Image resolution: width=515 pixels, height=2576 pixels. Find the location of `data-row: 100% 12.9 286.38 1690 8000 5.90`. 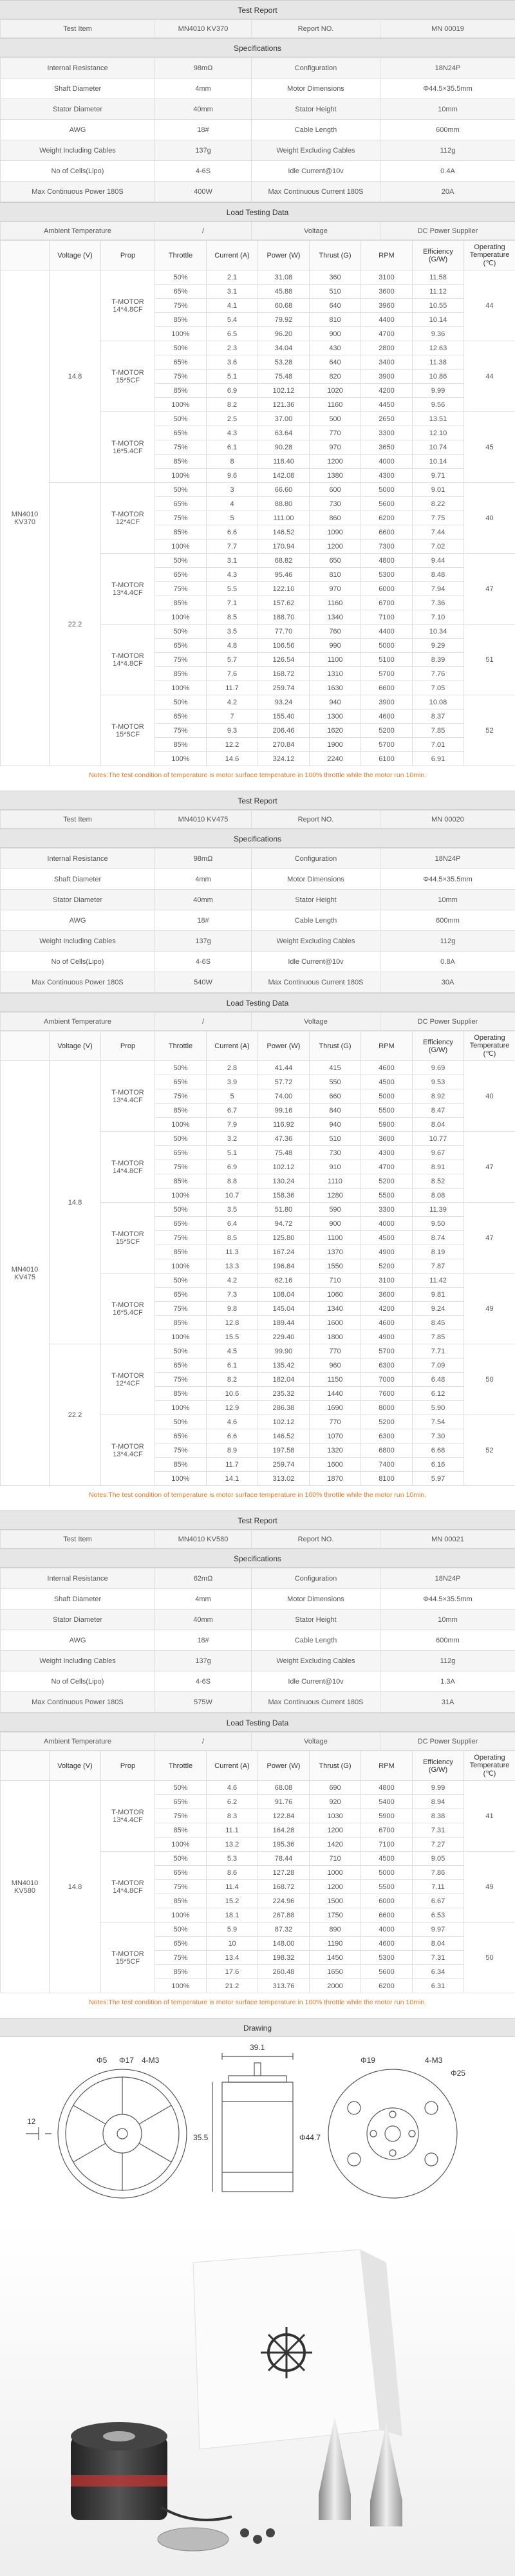

data-row: 100% 12.9 286.38 1690 8000 5.90 is located at coordinates (258, 1407).